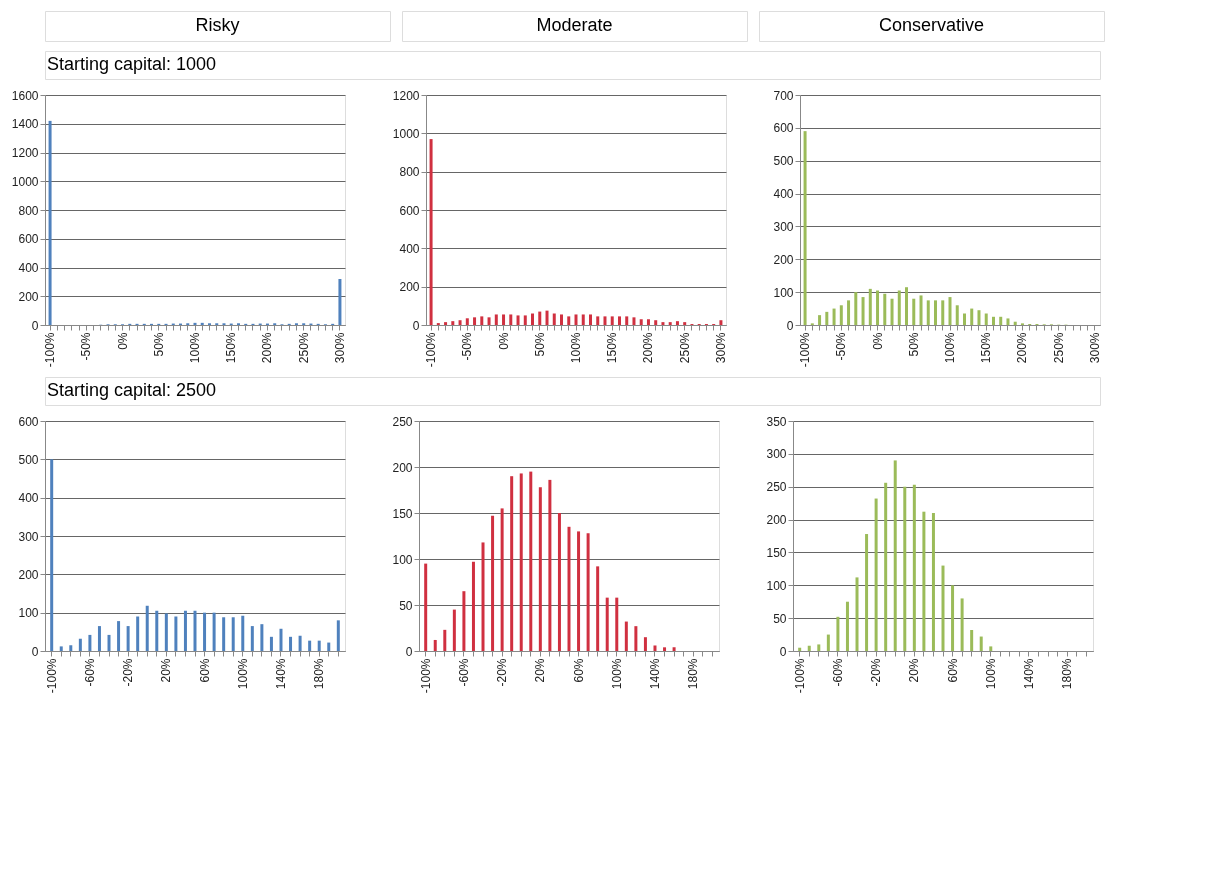 Image resolution: width=1206 pixels, height=883 pixels. I want to click on x-tick-label: 50%, so click(913, 344).